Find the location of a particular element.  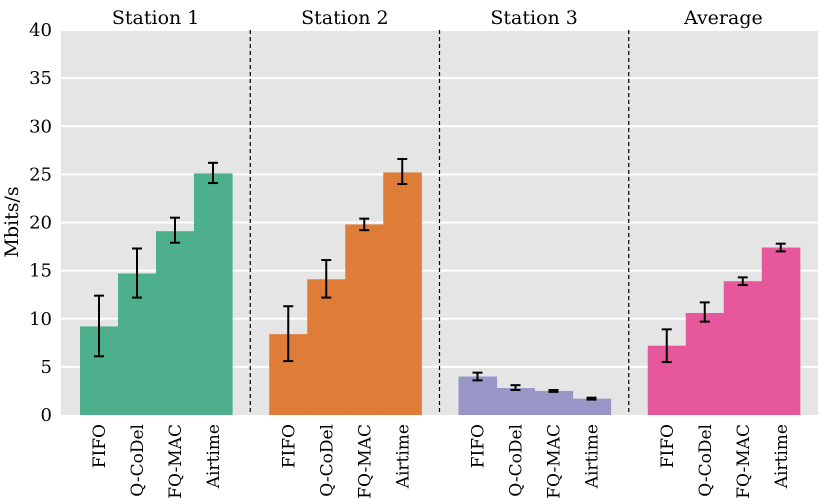

y-tick-label: 35 is located at coordinates (40, 78).